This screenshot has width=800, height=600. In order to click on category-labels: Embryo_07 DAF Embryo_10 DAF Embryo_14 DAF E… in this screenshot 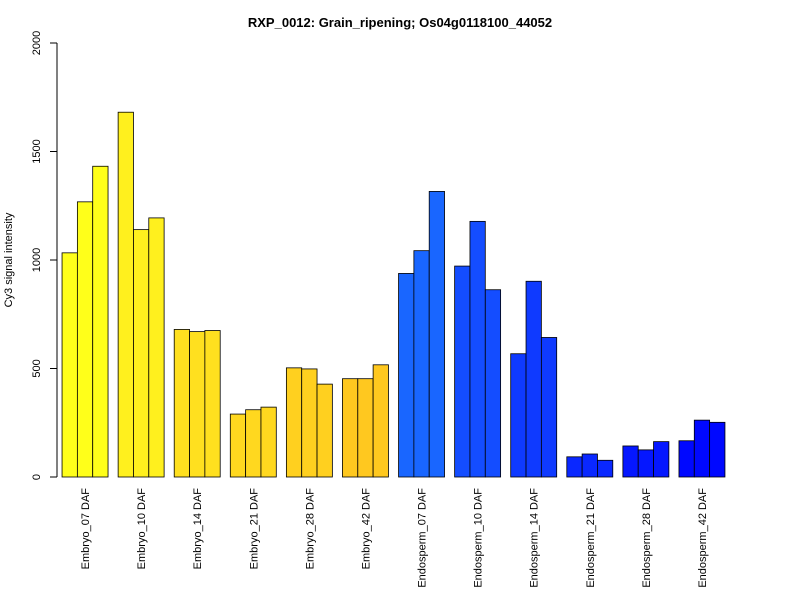, I will do `click(394, 538)`.